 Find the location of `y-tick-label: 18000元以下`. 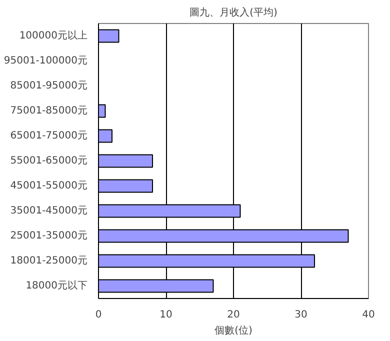

y-tick-label: 18000元以下 is located at coordinates (57, 286).